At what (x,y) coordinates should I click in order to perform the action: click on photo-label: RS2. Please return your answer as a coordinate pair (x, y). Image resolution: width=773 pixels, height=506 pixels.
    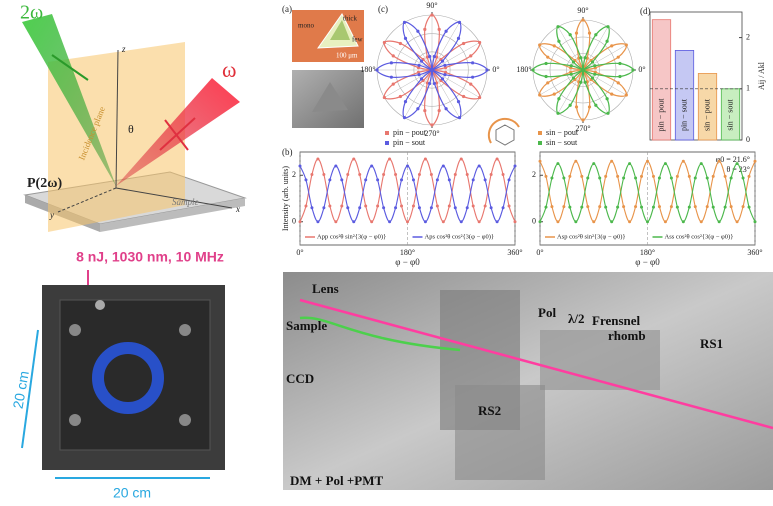
    Looking at the image, I should click on (489, 410).